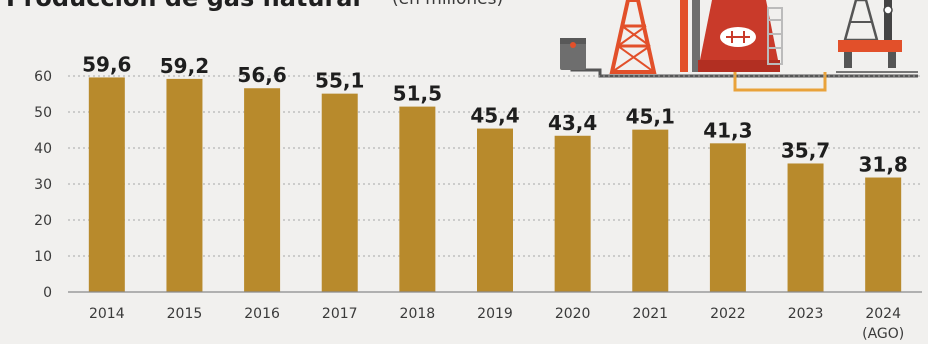  I want to click on bar-2015, so click(184, 185).